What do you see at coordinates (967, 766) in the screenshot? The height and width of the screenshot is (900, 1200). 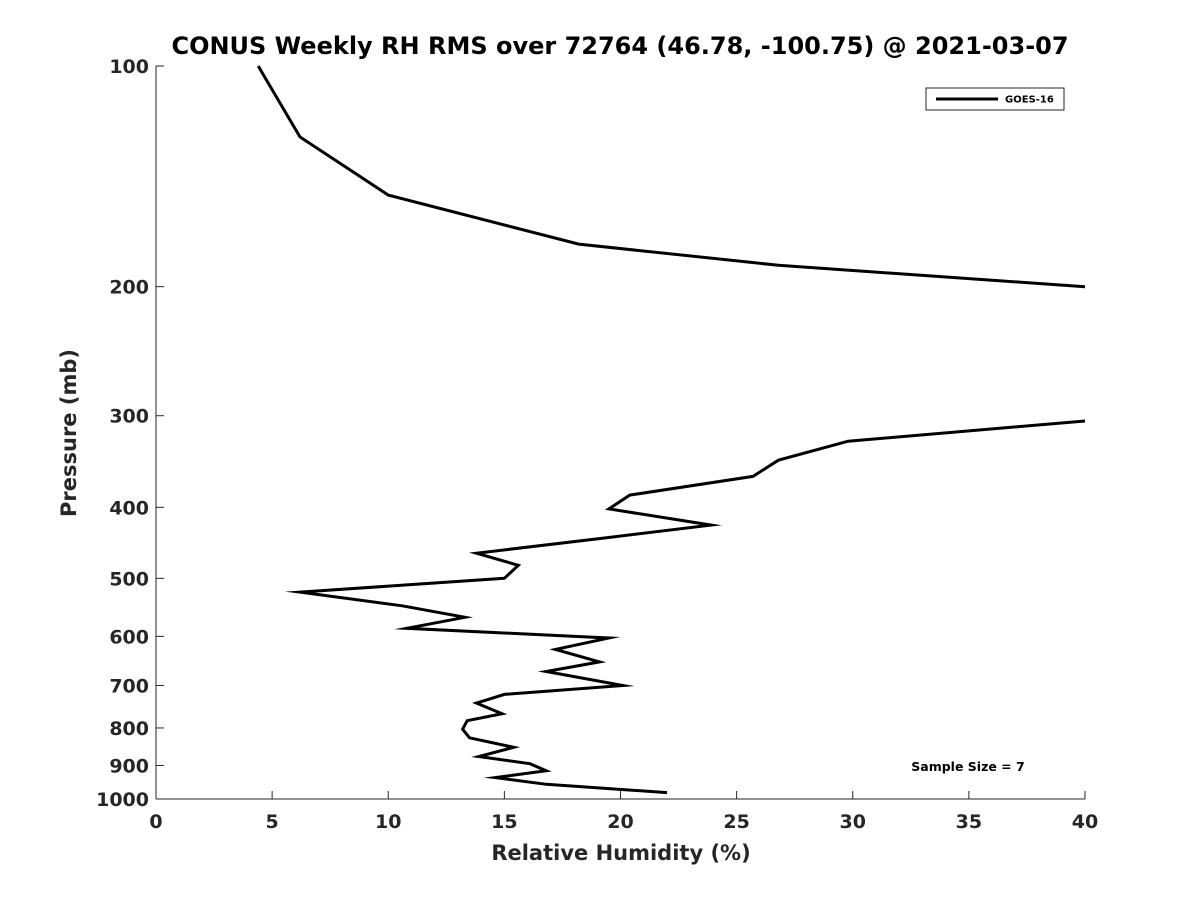 I see `sample-size-annotation: Sample Size = 7` at bounding box center [967, 766].